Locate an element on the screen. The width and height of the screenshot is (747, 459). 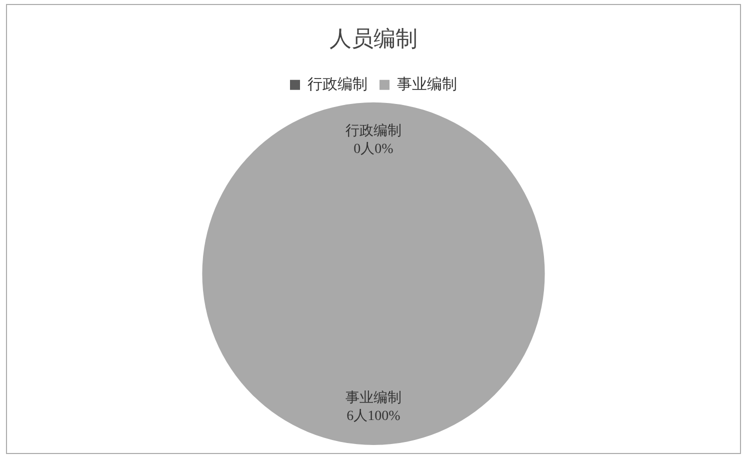
text: 0人0% is located at coordinates (374, 149).